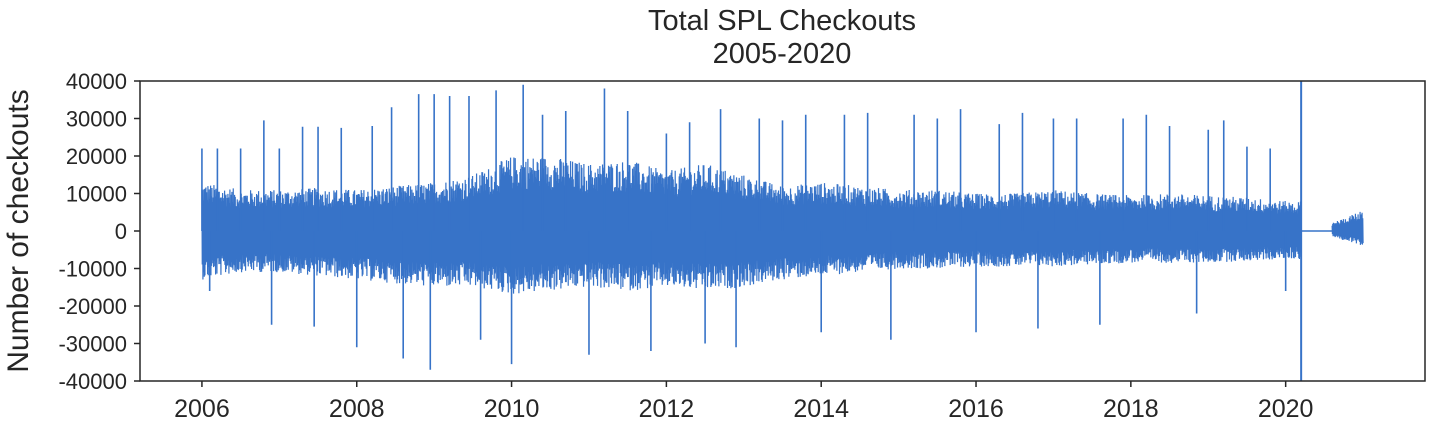 Image resolution: width=1432 pixels, height=429 pixels. I want to click on y-tick-label: 40000, so click(96, 81).